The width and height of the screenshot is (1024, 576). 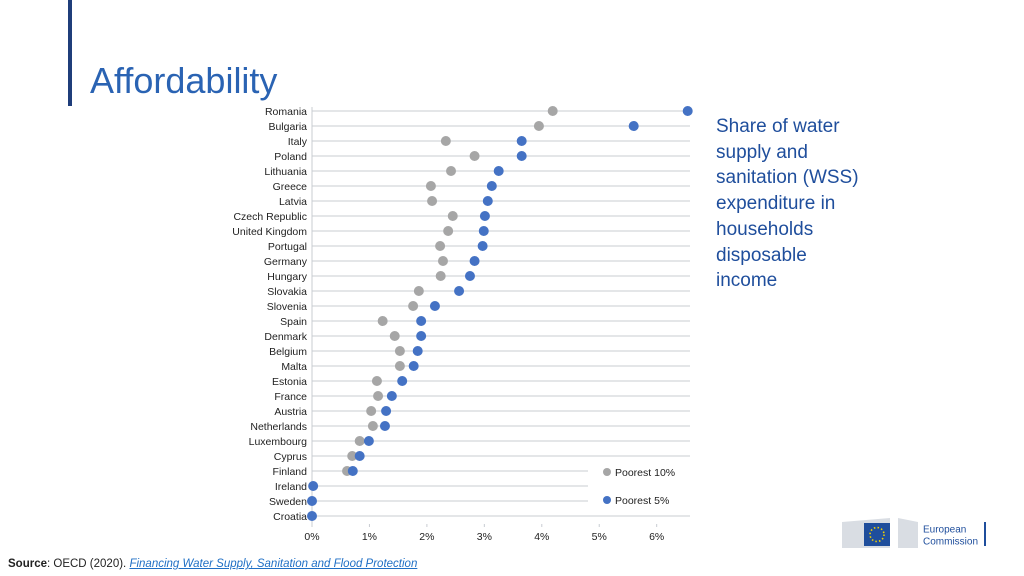 What do you see at coordinates (287, 307) in the screenshot?
I see `y-tick-label: Slovenia` at bounding box center [287, 307].